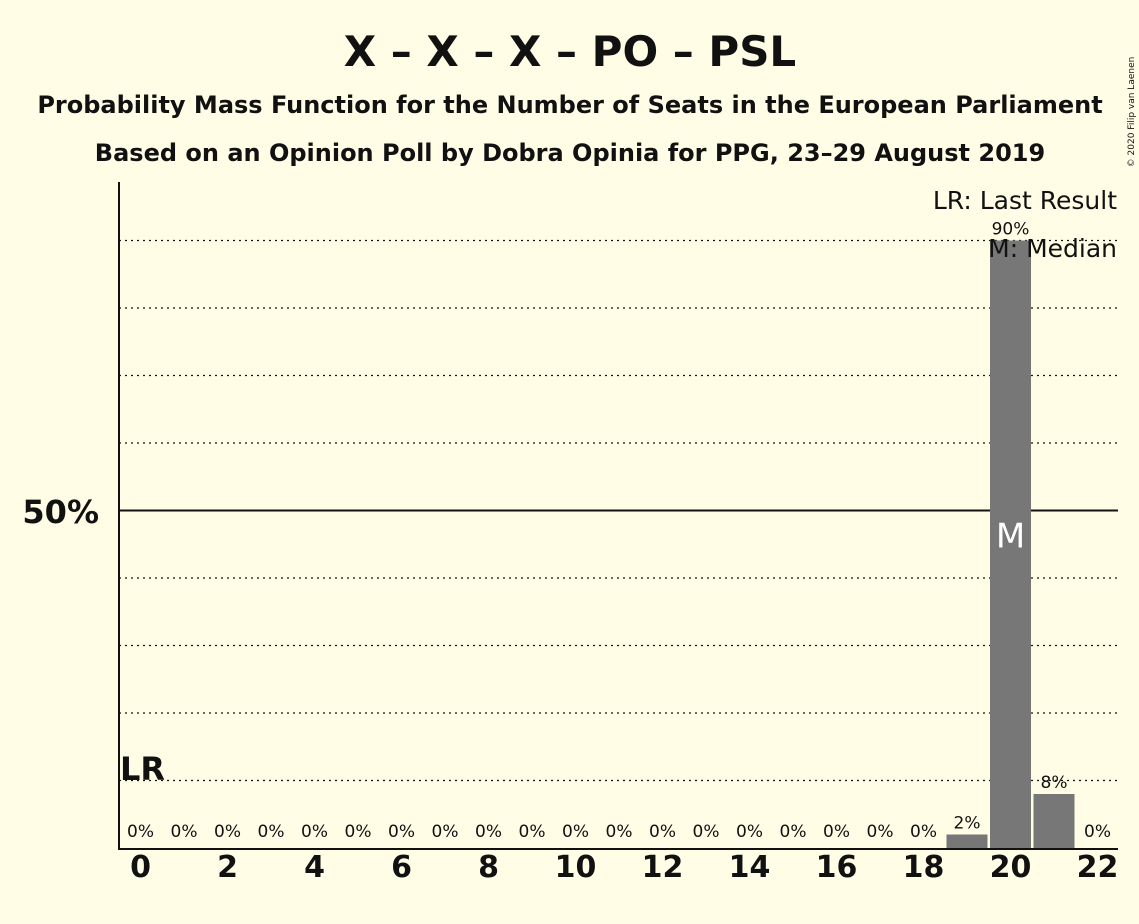  I want to click on x-ticks-group: 0 2 4 6 8 10 12 14 16 18 20 22, so click(624, 867).